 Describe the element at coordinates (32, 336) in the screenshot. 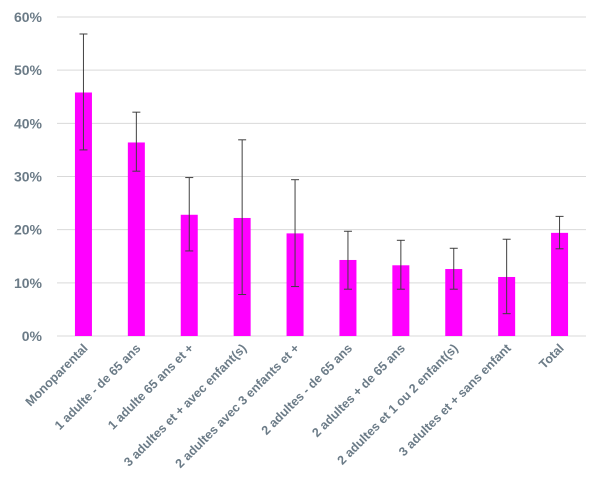

I see `y-tick-label: 0%` at that location.